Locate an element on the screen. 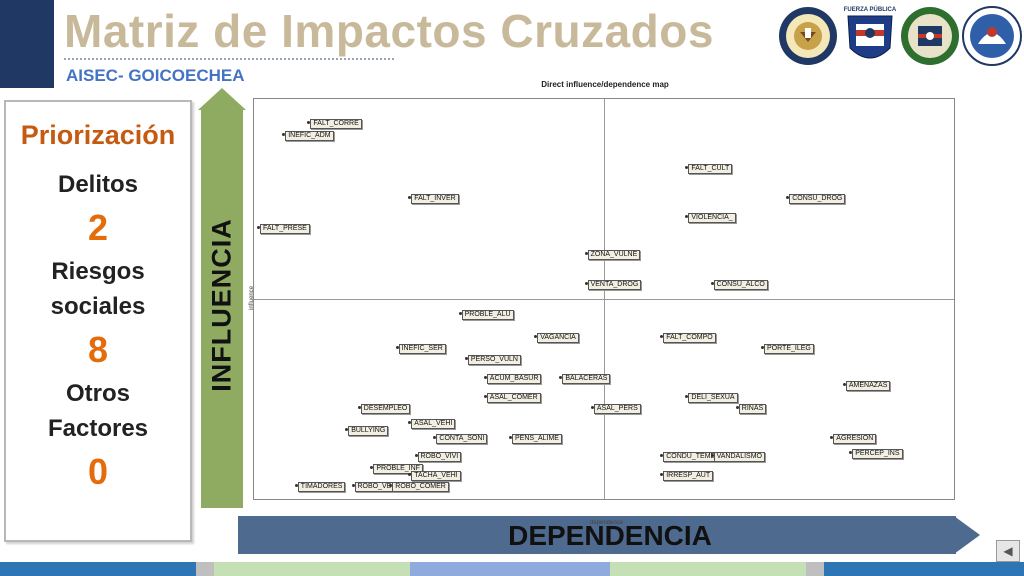 The image size is (1024, 576). map-point: VENTA_DROG is located at coordinates (613, 282).